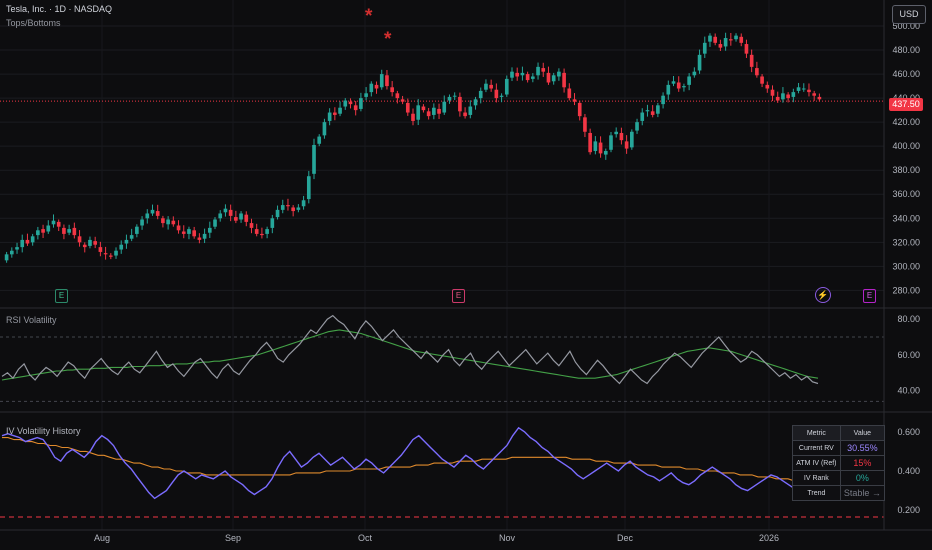 The image size is (932, 550). Describe the element at coordinates (816, 448) in the screenshot. I see `metric-label: Current RV` at that location.